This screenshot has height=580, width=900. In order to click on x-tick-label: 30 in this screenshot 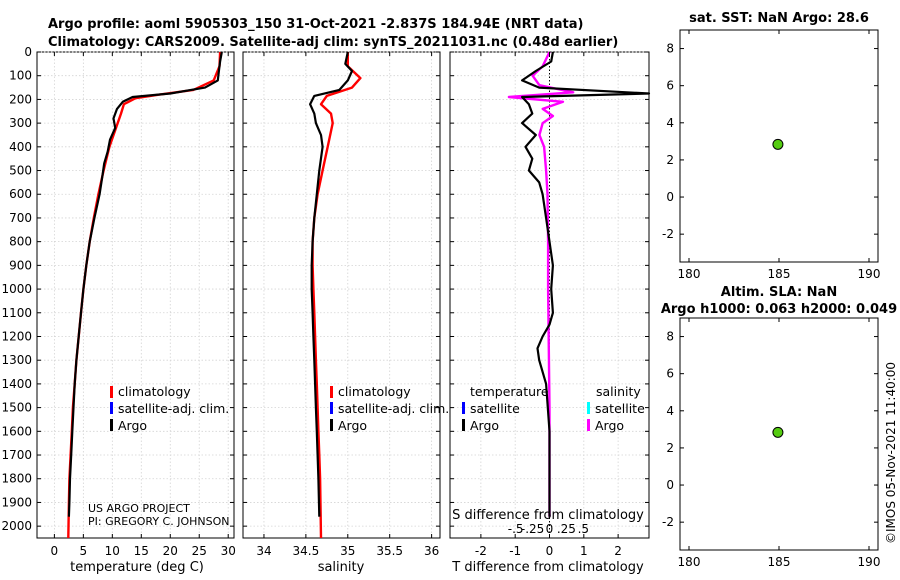, I will do `click(228, 551)`.